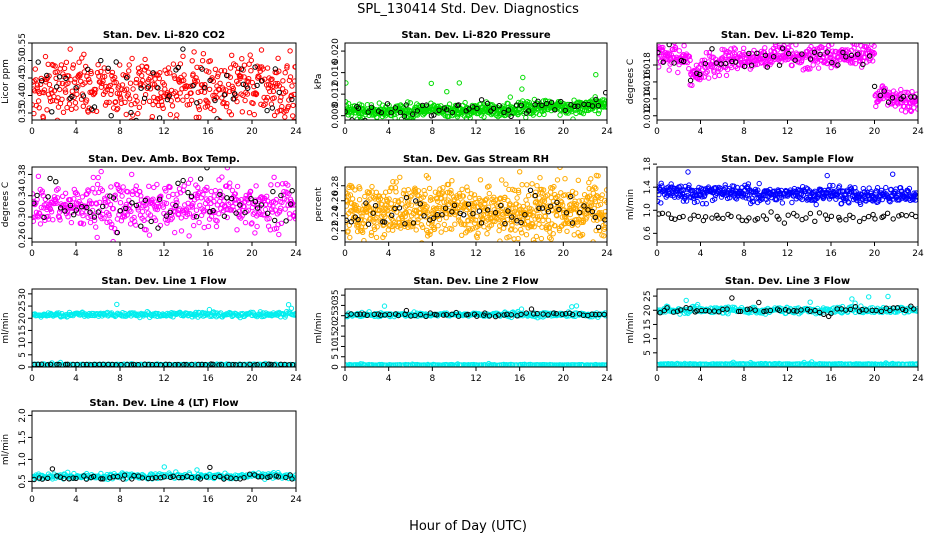 The image size is (936, 540). I want to click on data-points, so click(476, 96).